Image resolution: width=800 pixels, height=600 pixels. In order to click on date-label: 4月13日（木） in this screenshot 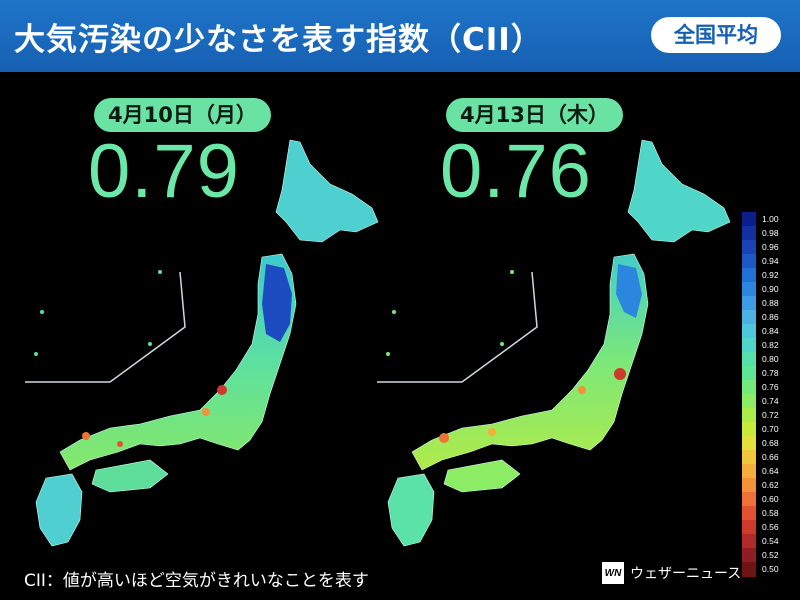, I will do `click(534, 115)`.